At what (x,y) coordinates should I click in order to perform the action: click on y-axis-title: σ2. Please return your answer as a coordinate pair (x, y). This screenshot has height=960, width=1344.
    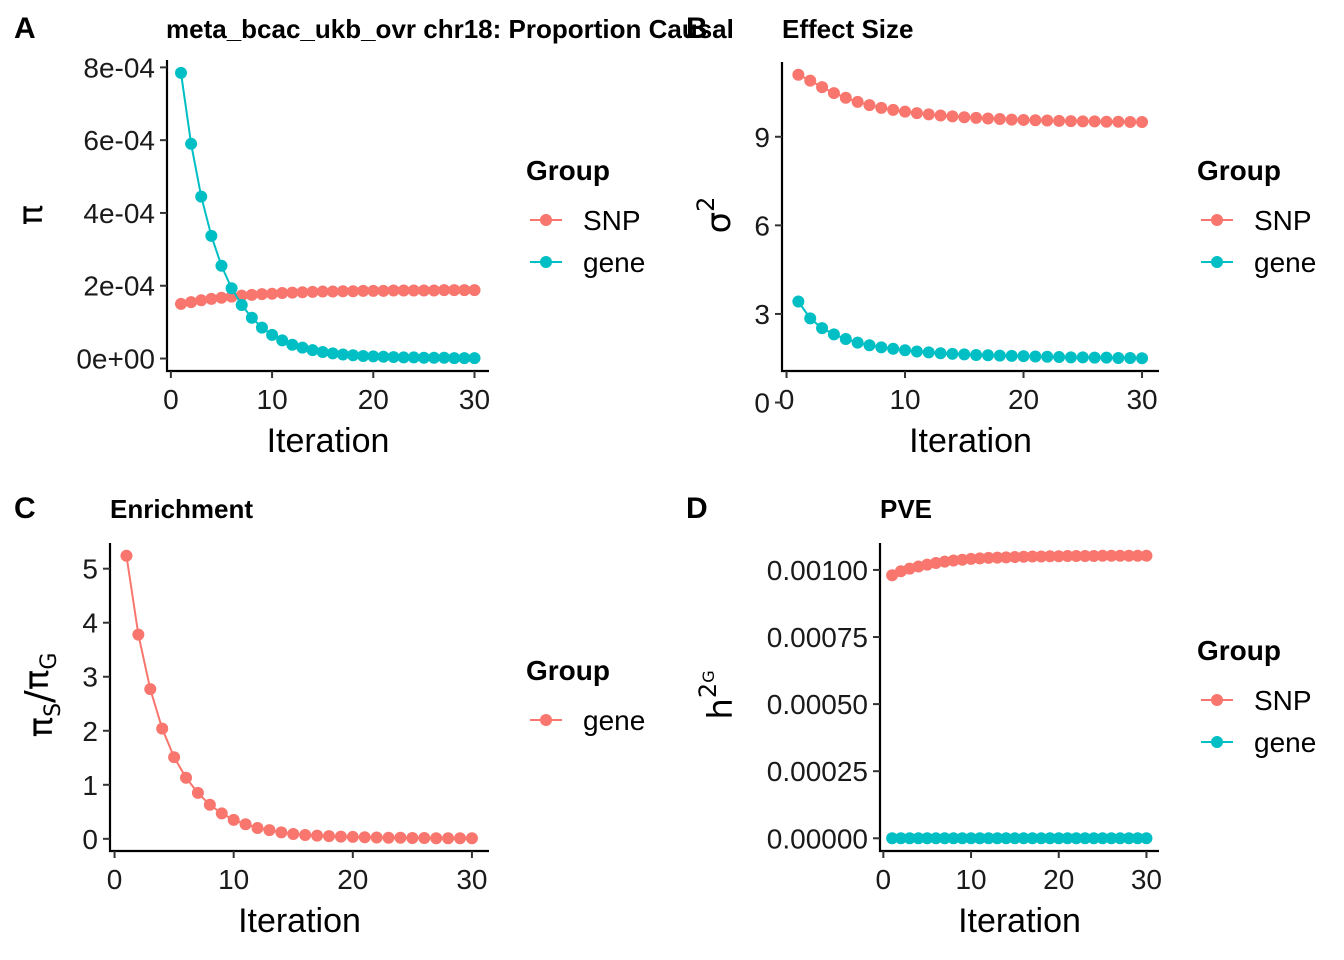
    Looking at the image, I should click on (715, 215).